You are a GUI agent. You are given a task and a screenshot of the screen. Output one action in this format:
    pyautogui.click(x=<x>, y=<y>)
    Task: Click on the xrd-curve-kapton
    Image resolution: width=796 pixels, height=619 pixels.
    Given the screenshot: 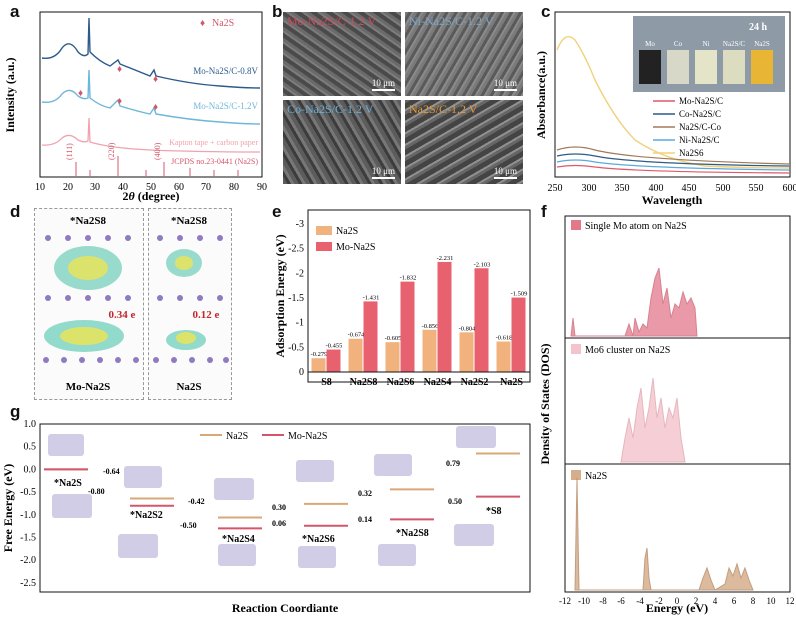 What is the action you would take?
    pyautogui.click(x=151, y=135)
    